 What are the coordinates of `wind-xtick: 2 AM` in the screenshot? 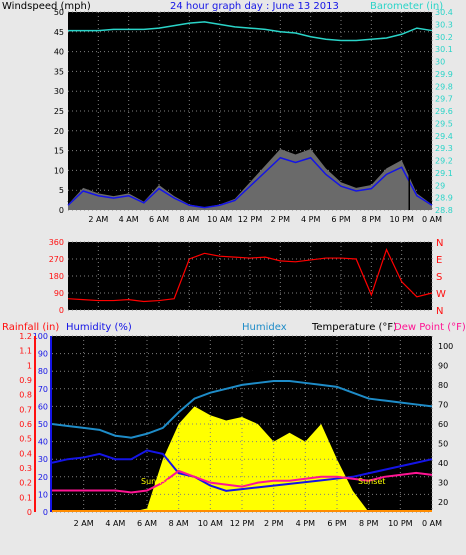 It's located at (98, 219).